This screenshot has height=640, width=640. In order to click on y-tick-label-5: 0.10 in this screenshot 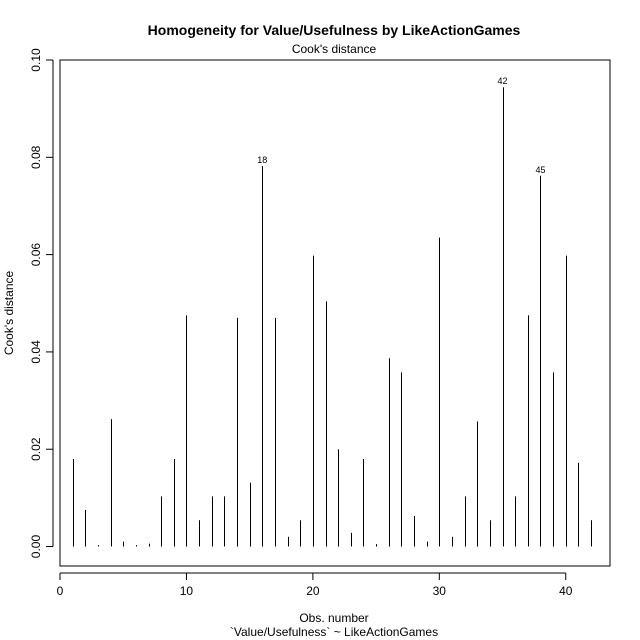, I will do `click(36, 60)`.